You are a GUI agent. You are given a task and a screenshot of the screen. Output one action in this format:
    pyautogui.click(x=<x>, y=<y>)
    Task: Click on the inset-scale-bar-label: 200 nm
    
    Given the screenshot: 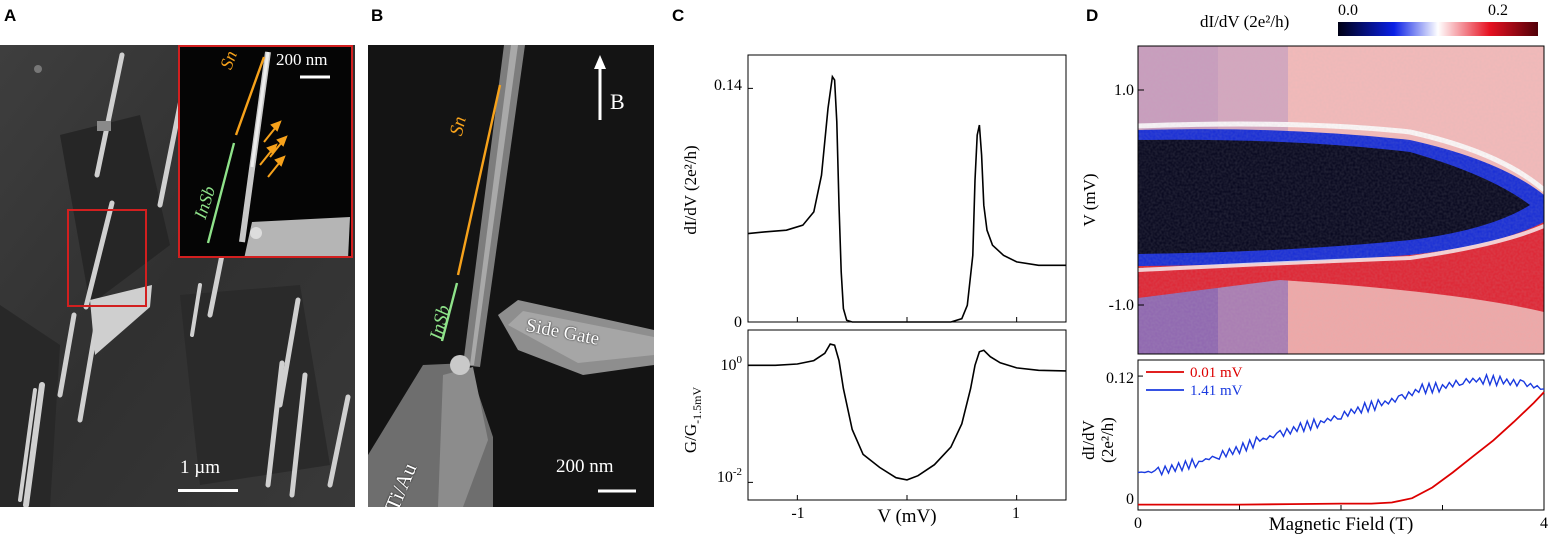 What is the action you would take?
    pyautogui.click(x=302, y=59)
    